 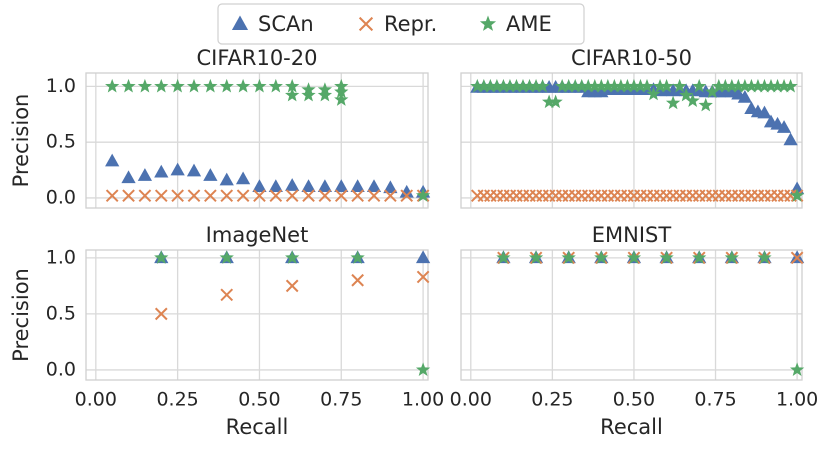 What do you see at coordinates (286, 24) in the screenshot?
I see `legend-label: SCAn` at bounding box center [286, 24].